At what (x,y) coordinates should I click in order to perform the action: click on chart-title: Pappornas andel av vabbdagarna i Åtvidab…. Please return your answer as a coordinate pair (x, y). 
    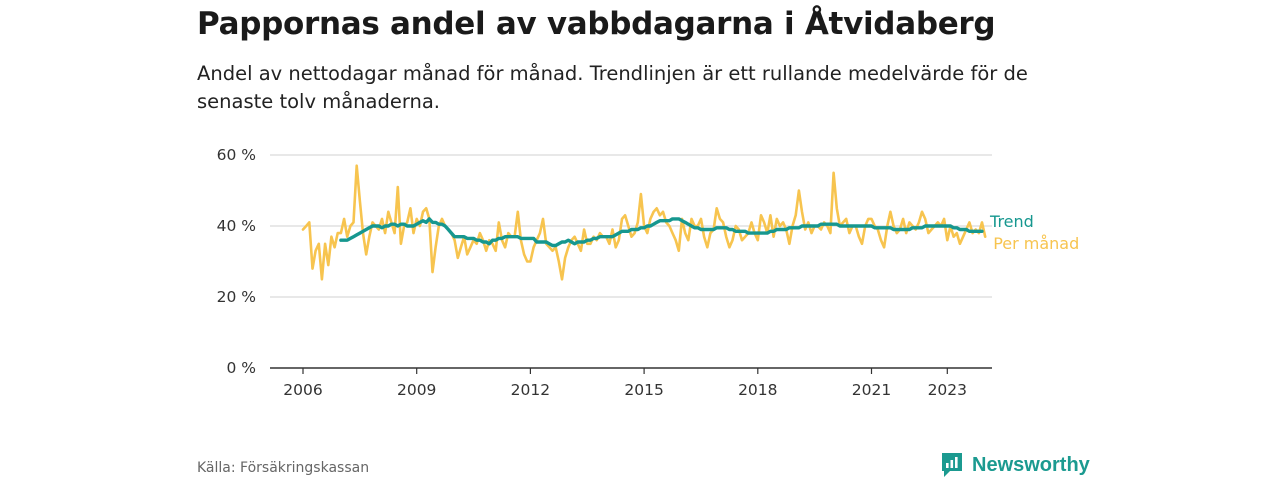
    Looking at the image, I should click on (596, 24).